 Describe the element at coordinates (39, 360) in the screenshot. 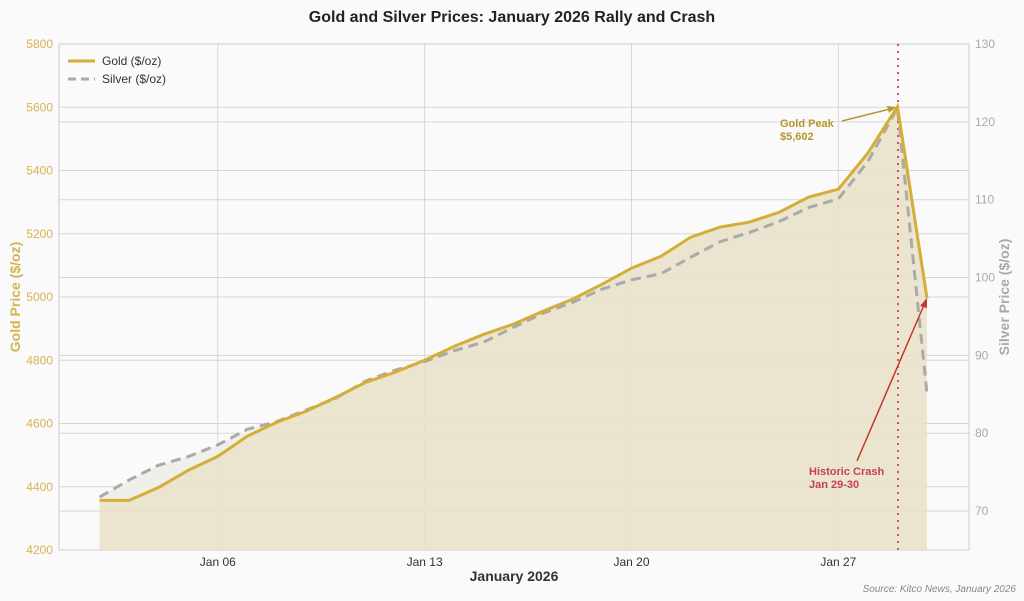

I see `left-tick-label: 4800` at that location.